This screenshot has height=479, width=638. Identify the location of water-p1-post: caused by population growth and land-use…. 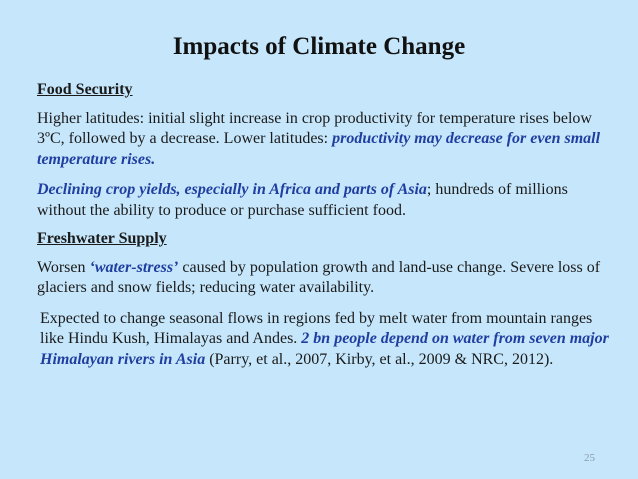
(319, 277).